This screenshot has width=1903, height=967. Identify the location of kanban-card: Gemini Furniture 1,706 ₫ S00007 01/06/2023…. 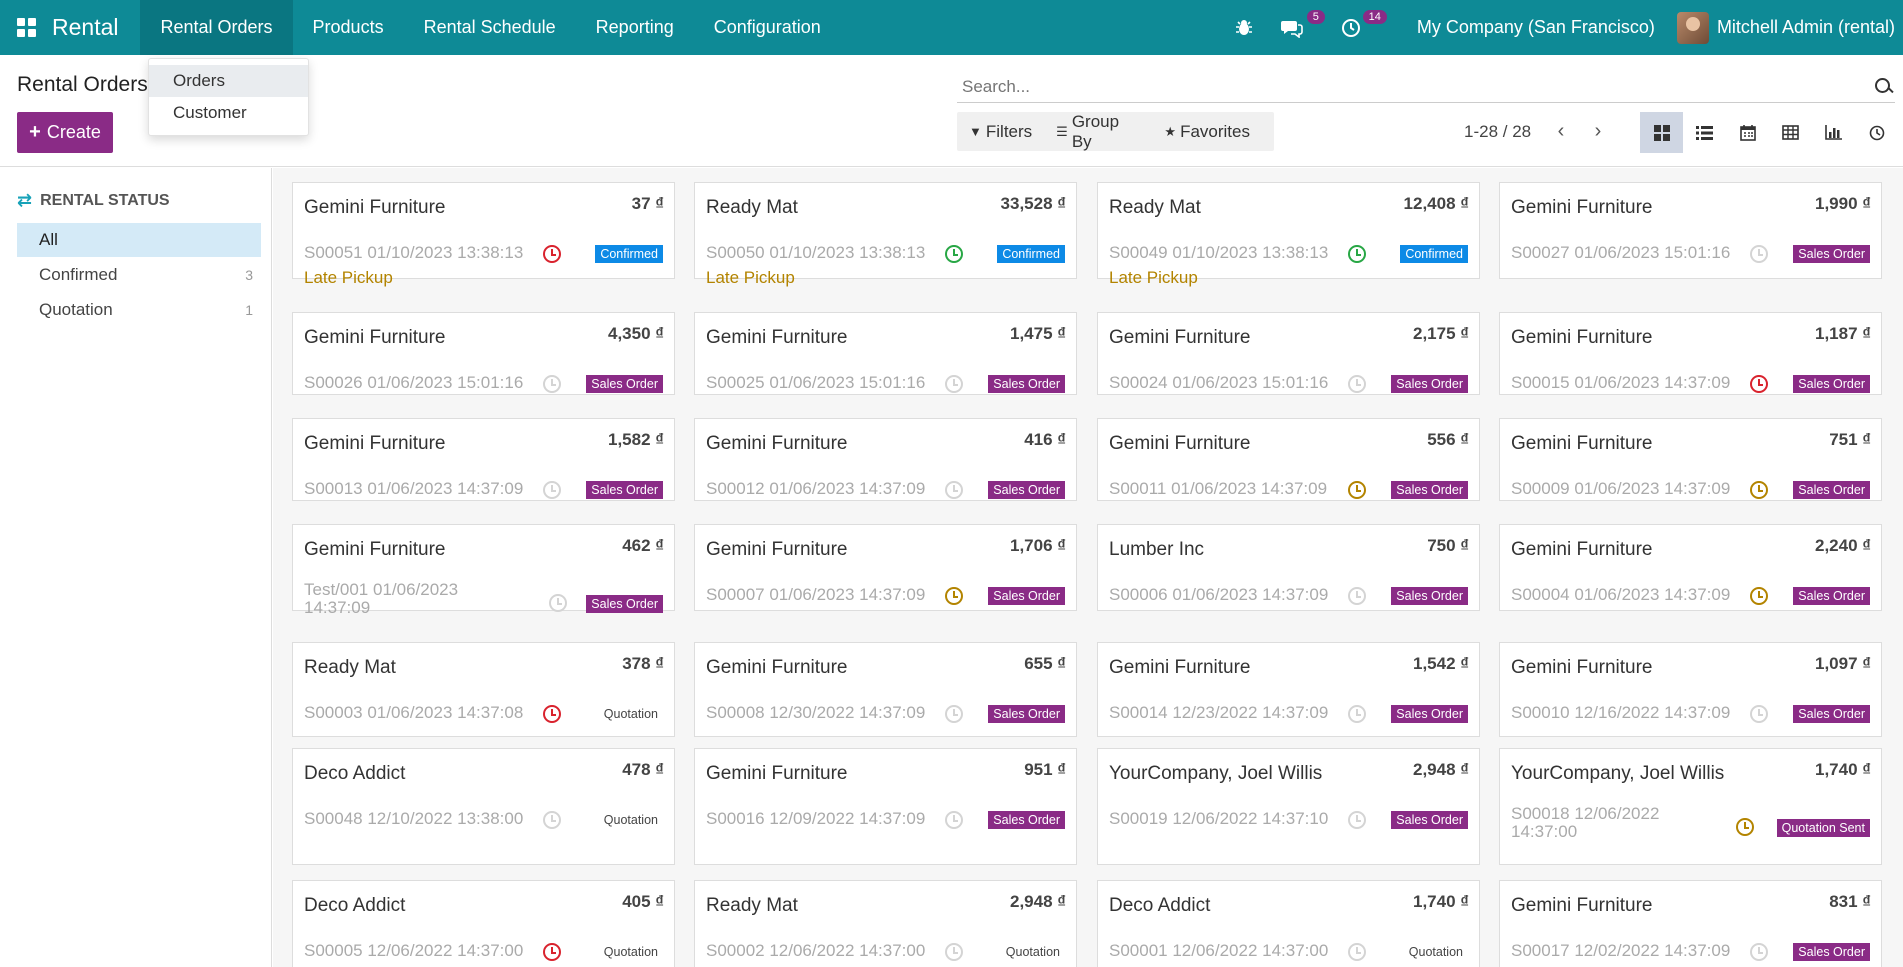
(885, 567).